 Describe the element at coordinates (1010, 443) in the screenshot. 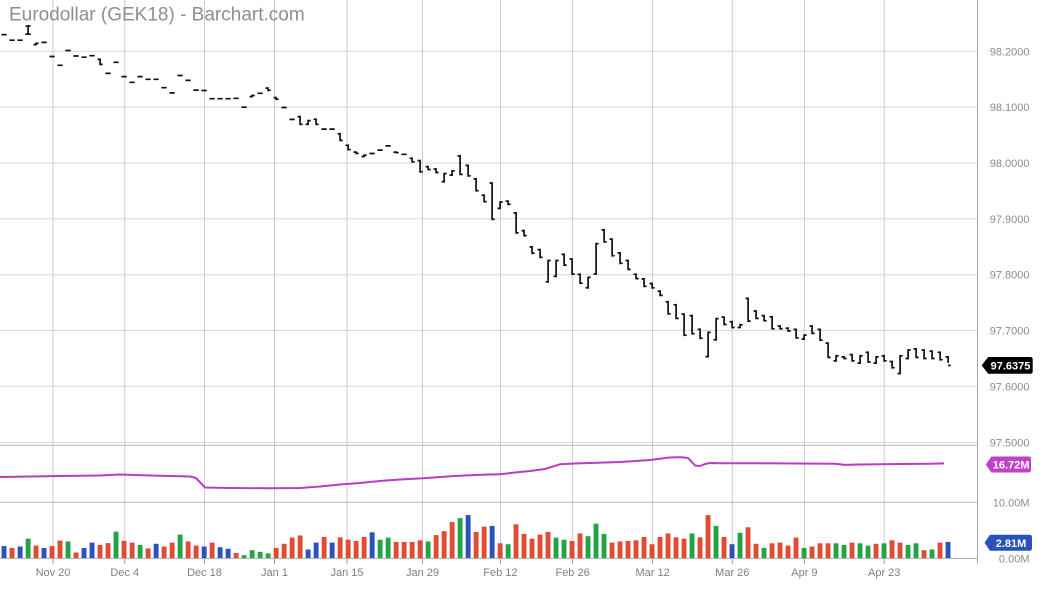

I see `svg-text: 97.5000` at that location.